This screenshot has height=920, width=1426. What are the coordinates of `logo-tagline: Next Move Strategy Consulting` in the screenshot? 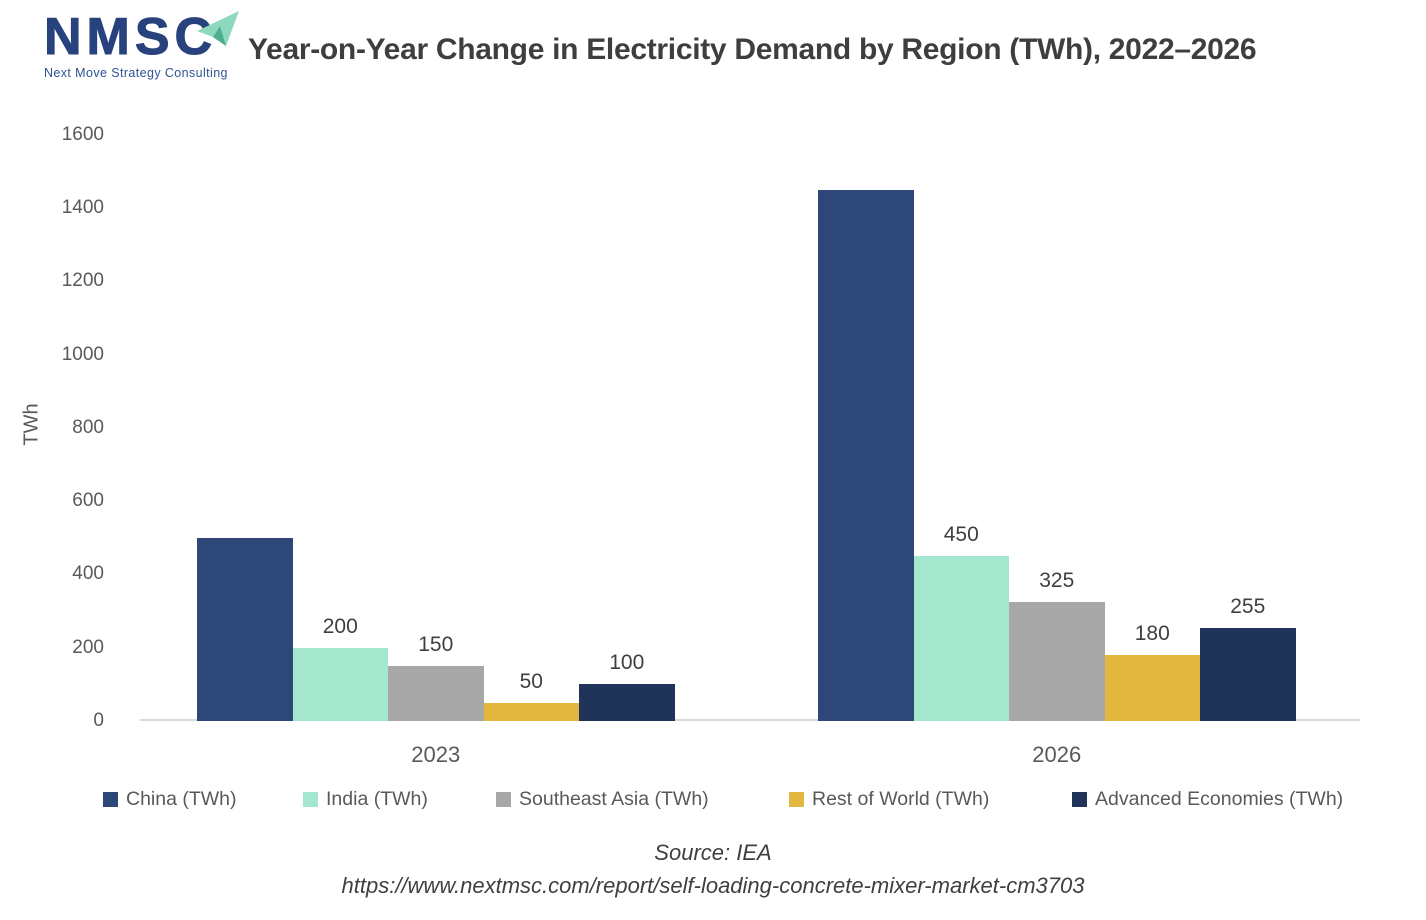 It's located at (136, 73).